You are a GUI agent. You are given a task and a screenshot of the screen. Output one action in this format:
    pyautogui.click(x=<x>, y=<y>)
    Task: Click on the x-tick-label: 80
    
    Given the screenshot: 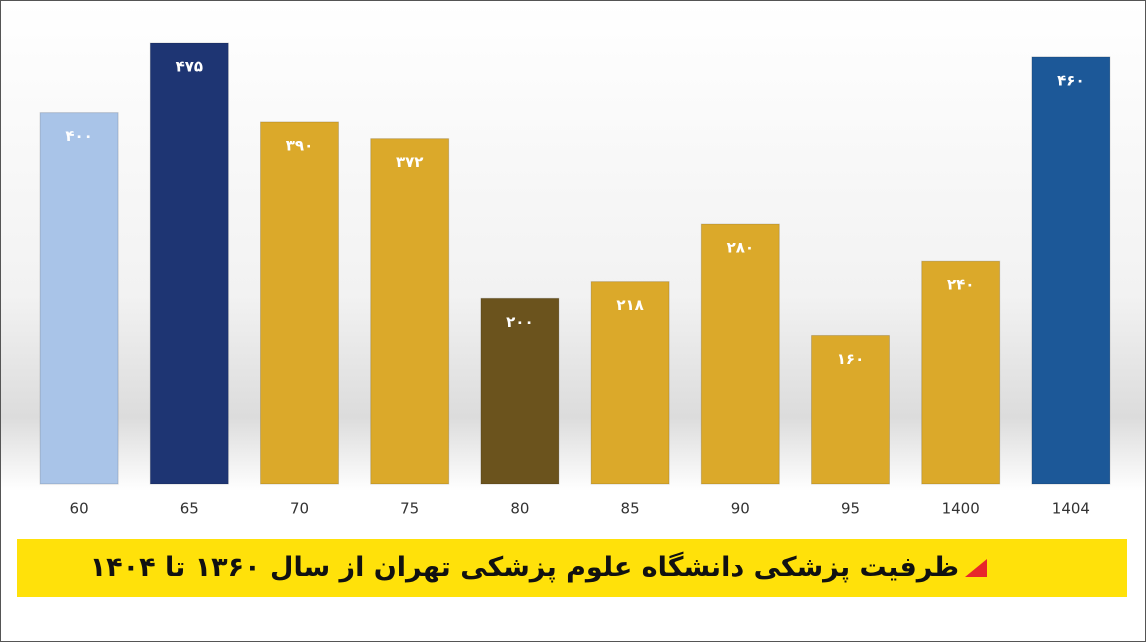 What is the action you would take?
    pyautogui.click(x=519, y=509)
    